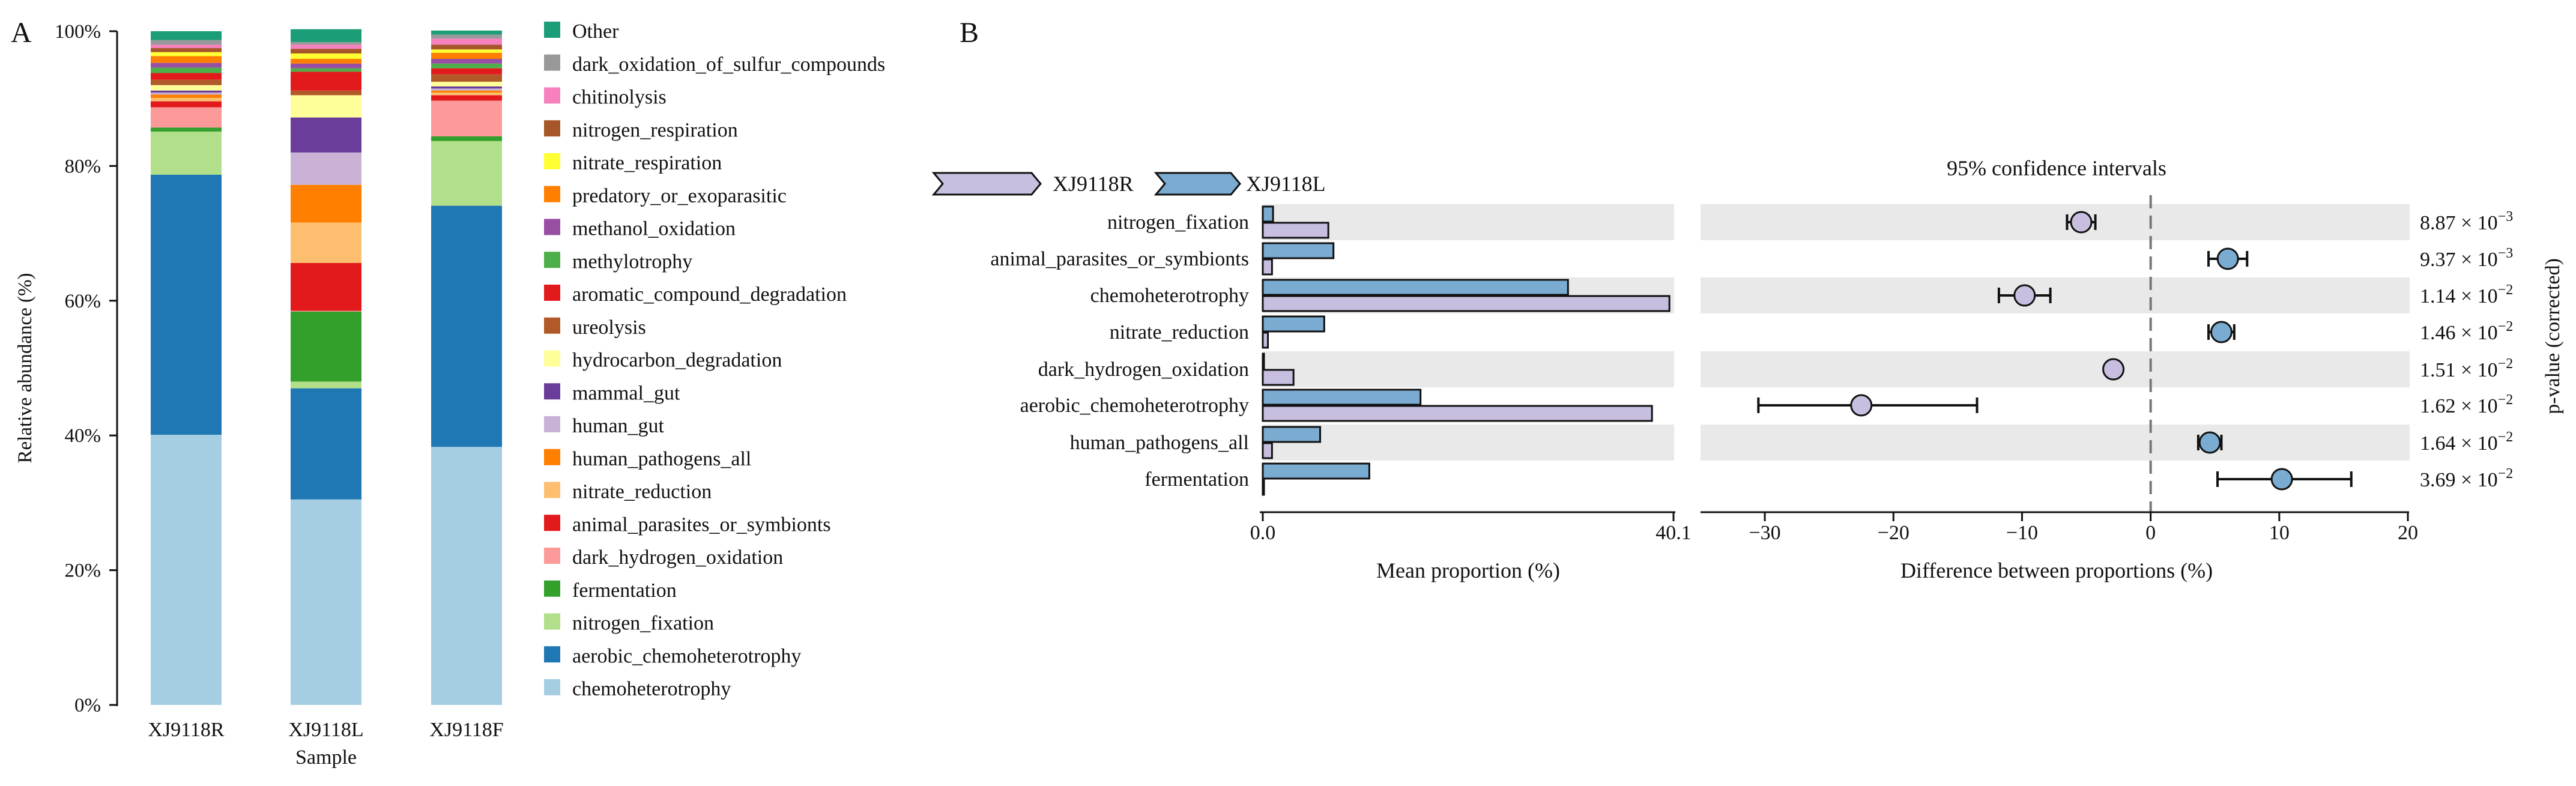 This screenshot has height=786, width=2576. I want to click on x-tick-label: XJ9118F, so click(466, 730).